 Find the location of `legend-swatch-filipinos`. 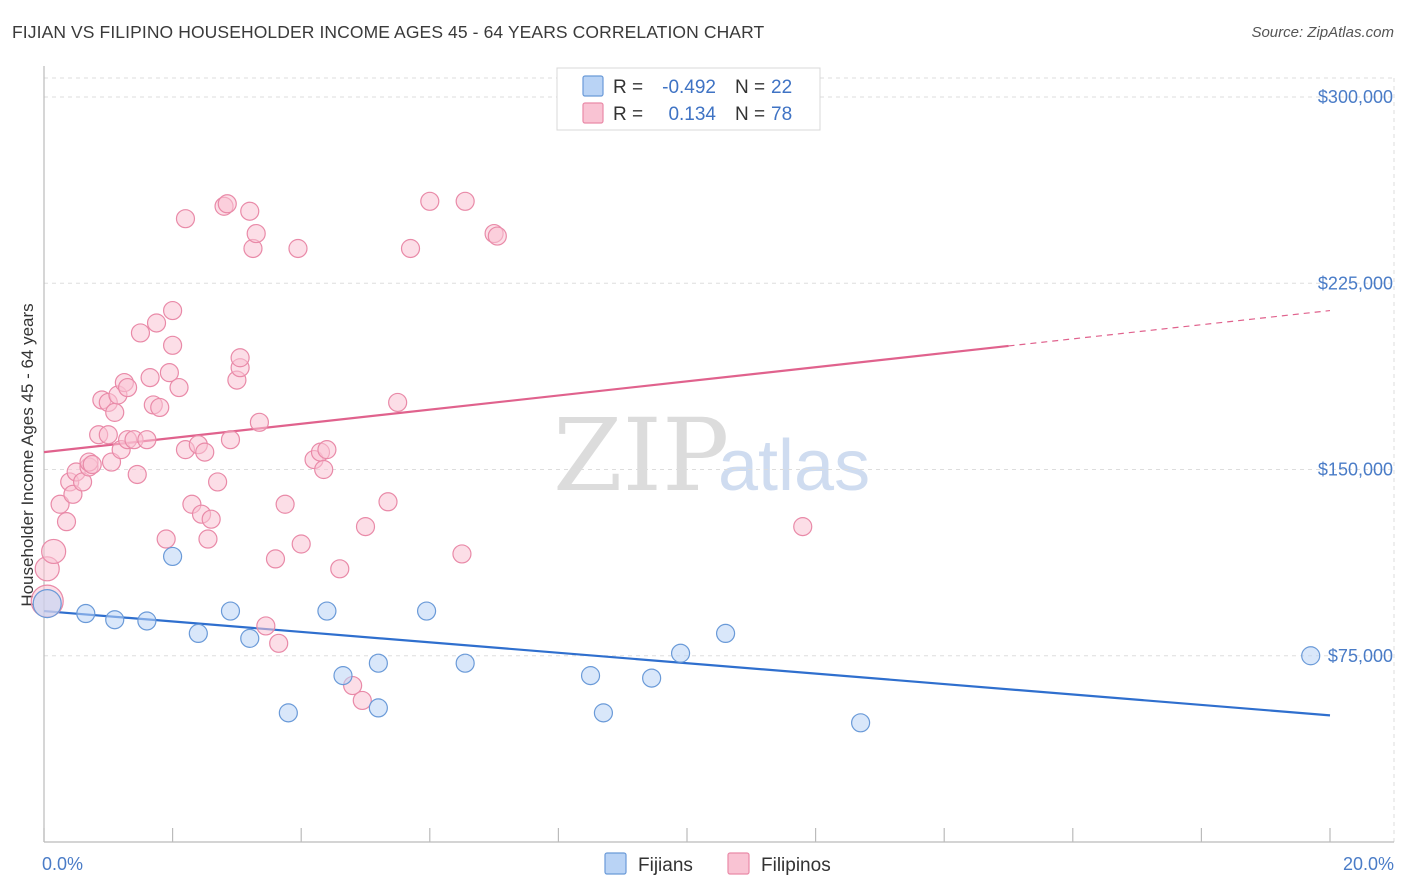

legend-swatch-filipinos is located at coordinates (738, 863).